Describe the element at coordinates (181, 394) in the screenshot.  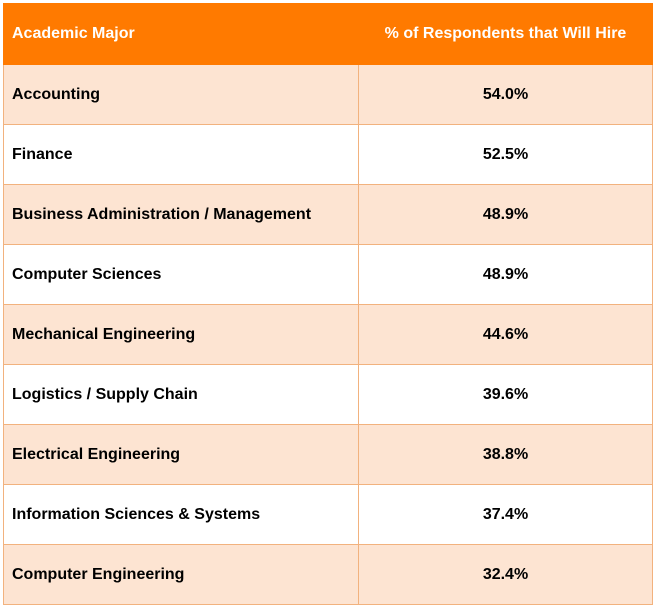
I see `cell-academic-major: Logistics / Supply Chain` at that location.